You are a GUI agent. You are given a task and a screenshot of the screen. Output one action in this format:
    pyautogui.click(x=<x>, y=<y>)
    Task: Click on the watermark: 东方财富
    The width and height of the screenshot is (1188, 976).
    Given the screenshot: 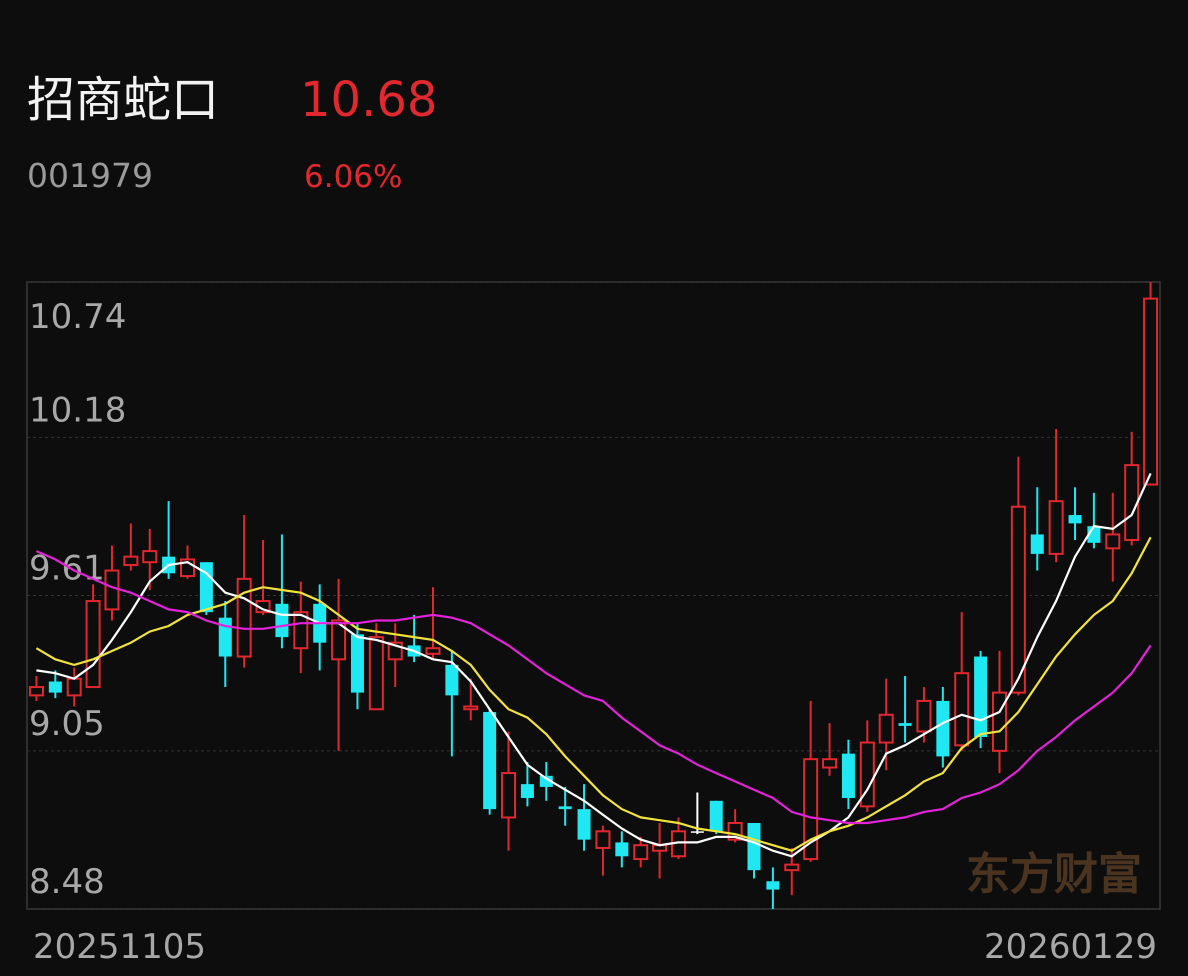 What is the action you would take?
    pyautogui.click(x=1054, y=874)
    